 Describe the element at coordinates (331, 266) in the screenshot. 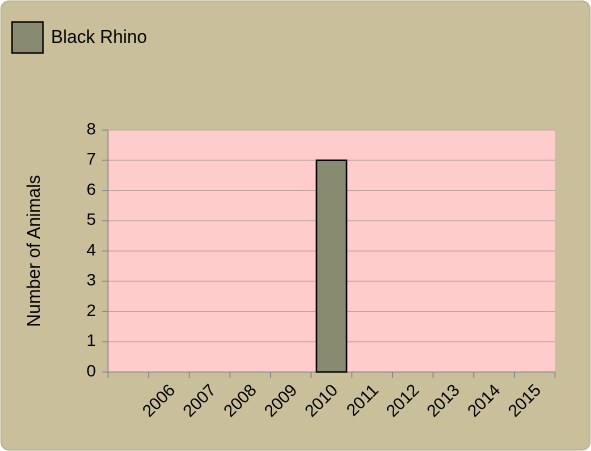

I see `bar` at that location.